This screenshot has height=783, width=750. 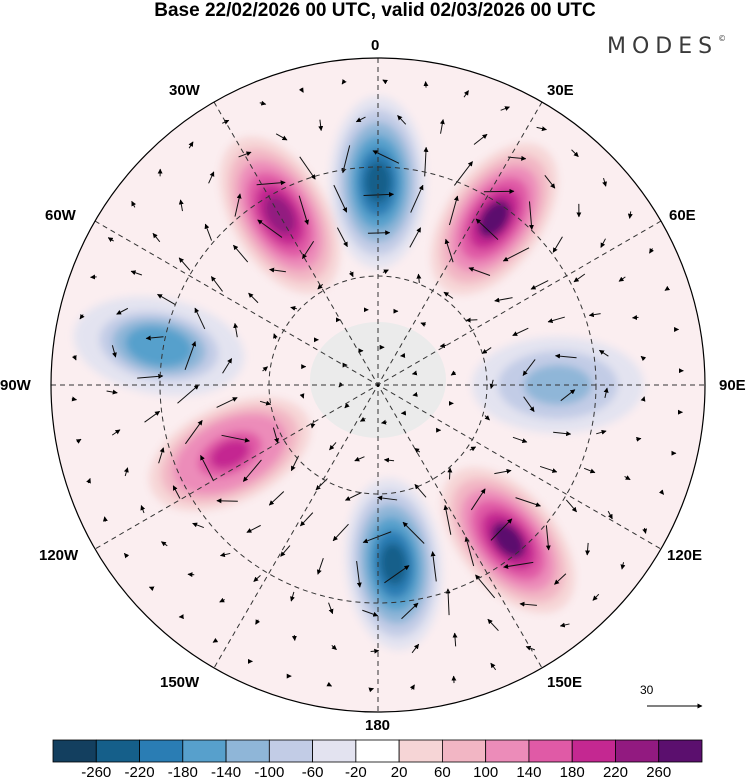 What do you see at coordinates (647, 690) in the screenshot?
I see `reference-vector-label: 30` at bounding box center [647, 690].